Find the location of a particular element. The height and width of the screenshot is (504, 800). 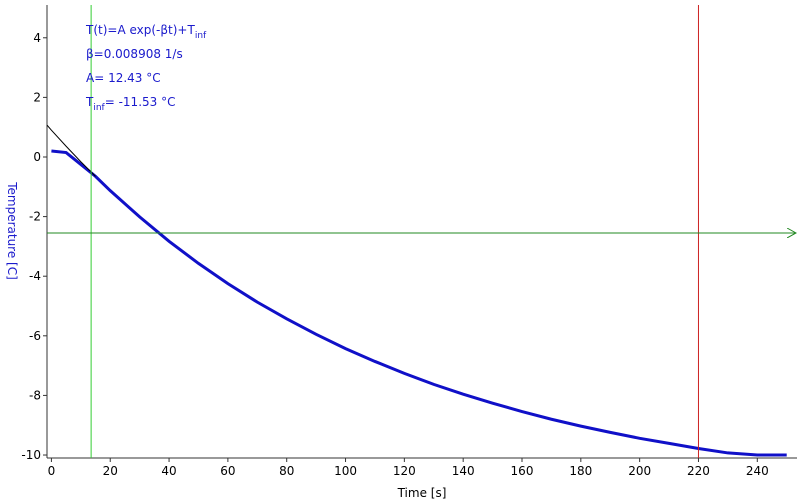

annotation: T(t)=A exp(-βt)+Tinf is located at coordinates (146, 32).